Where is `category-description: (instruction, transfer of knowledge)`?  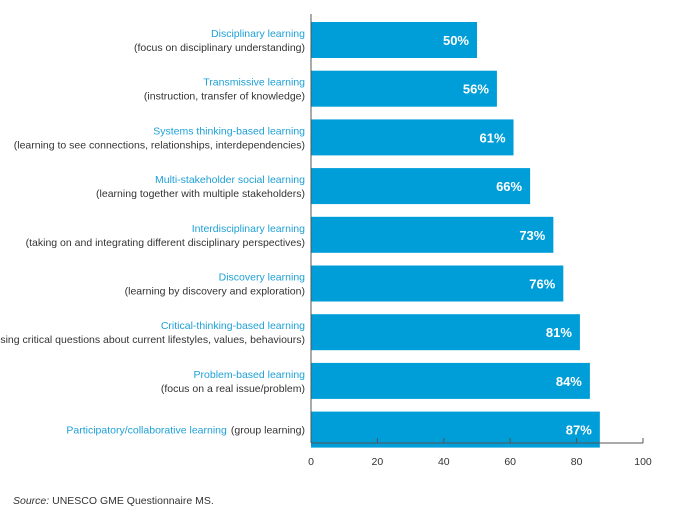
category-description: (instruction, transfer of knowledge) is located at coordinates (224, 97).